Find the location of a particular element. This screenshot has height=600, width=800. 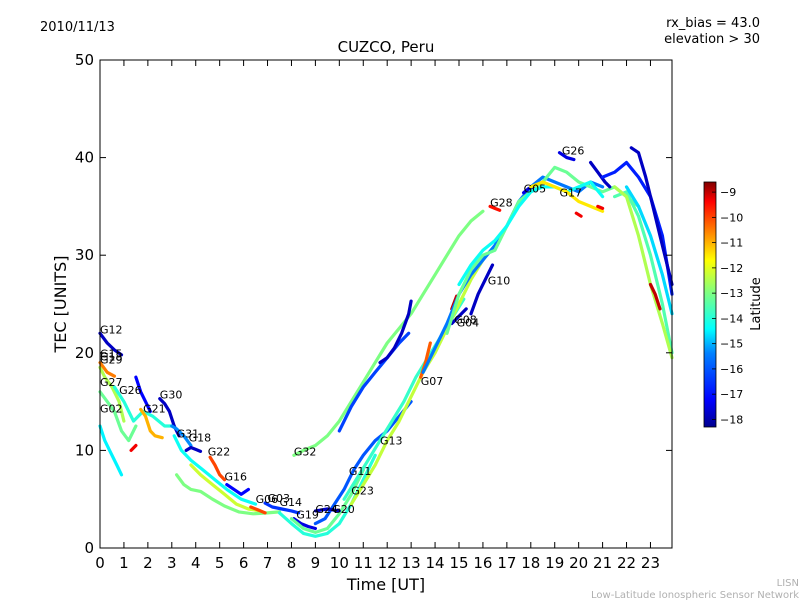

x-tick-label: 18 is located at coordinates (530, 563).